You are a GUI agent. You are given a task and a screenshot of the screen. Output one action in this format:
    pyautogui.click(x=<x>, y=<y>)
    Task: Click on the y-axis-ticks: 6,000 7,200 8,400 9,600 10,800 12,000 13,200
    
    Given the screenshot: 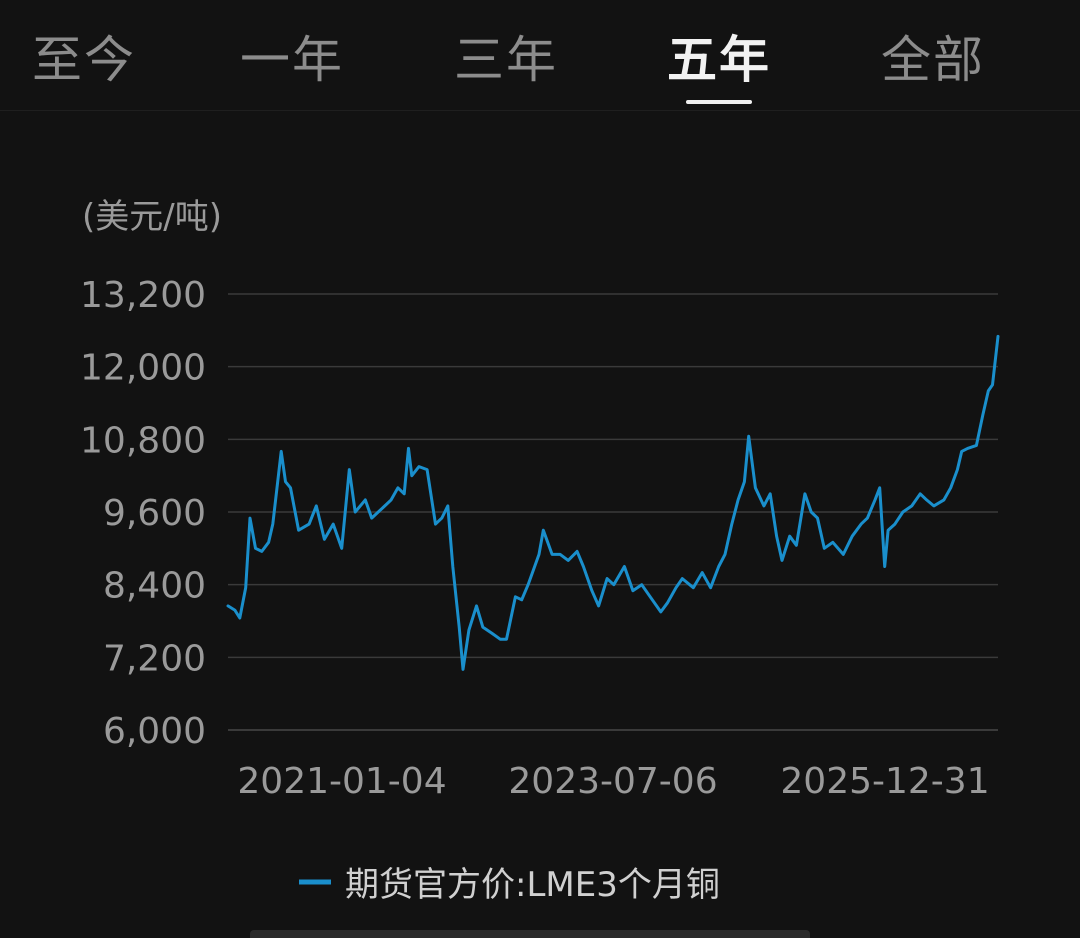 What is the action you would take?
    pyautogui.click(x=143, y=513)
    